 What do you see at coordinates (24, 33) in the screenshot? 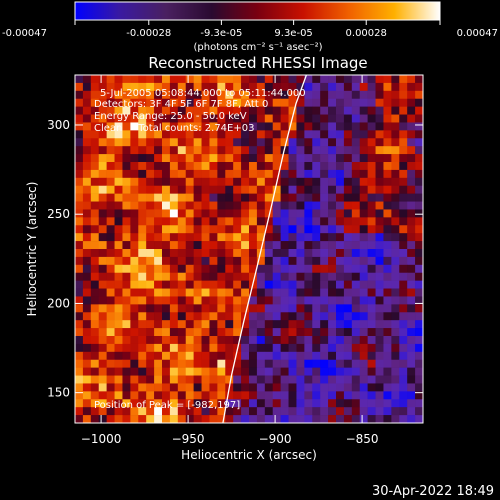
I see `colorbar-tick-label: -0.00047` at bounding box center [24, 33].